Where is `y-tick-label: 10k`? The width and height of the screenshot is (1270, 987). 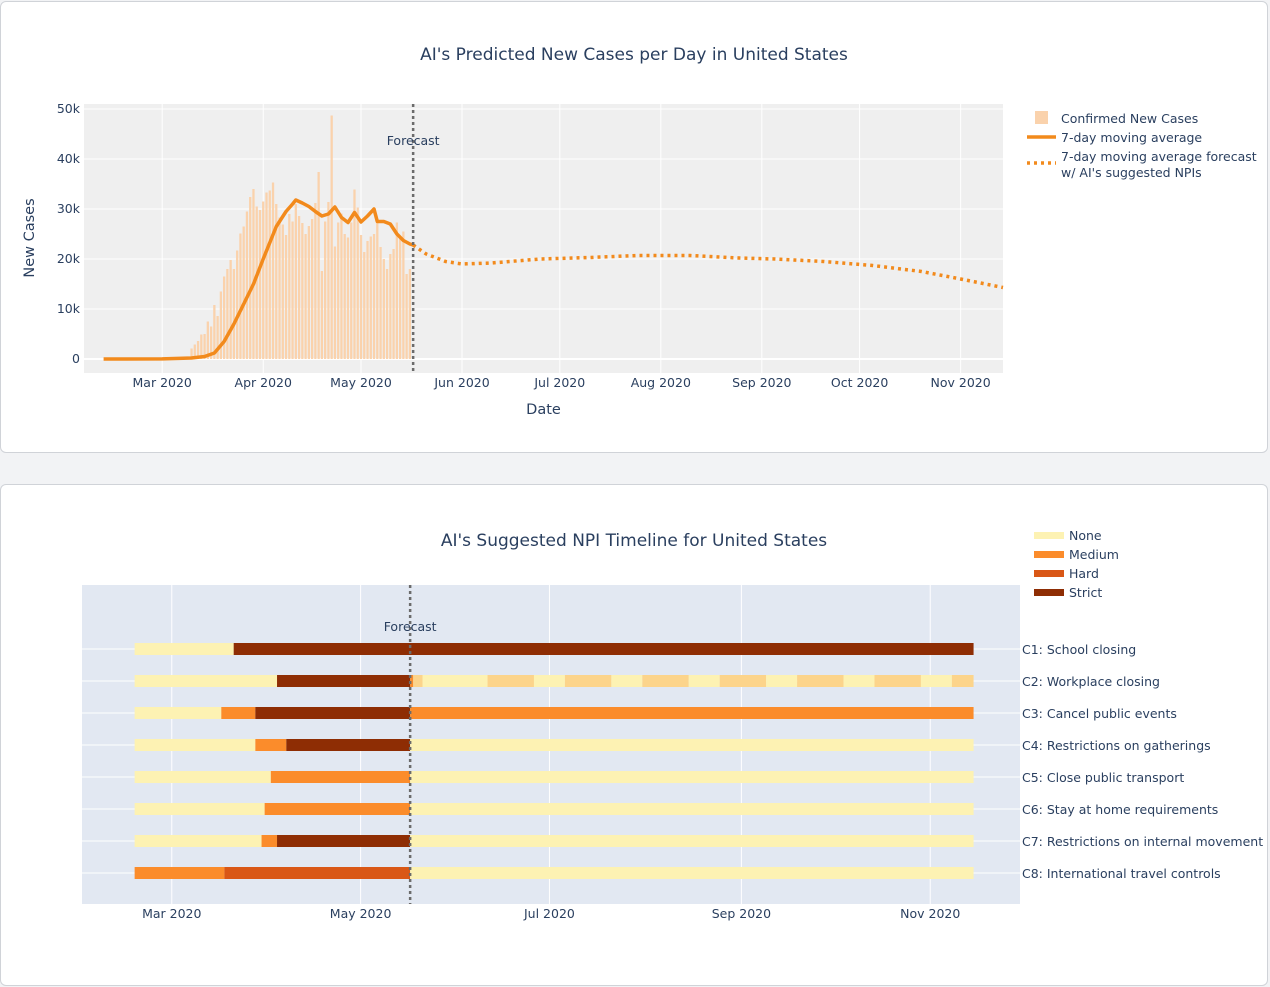
y-tick-label: 10k is located at coordinates (69, 308).